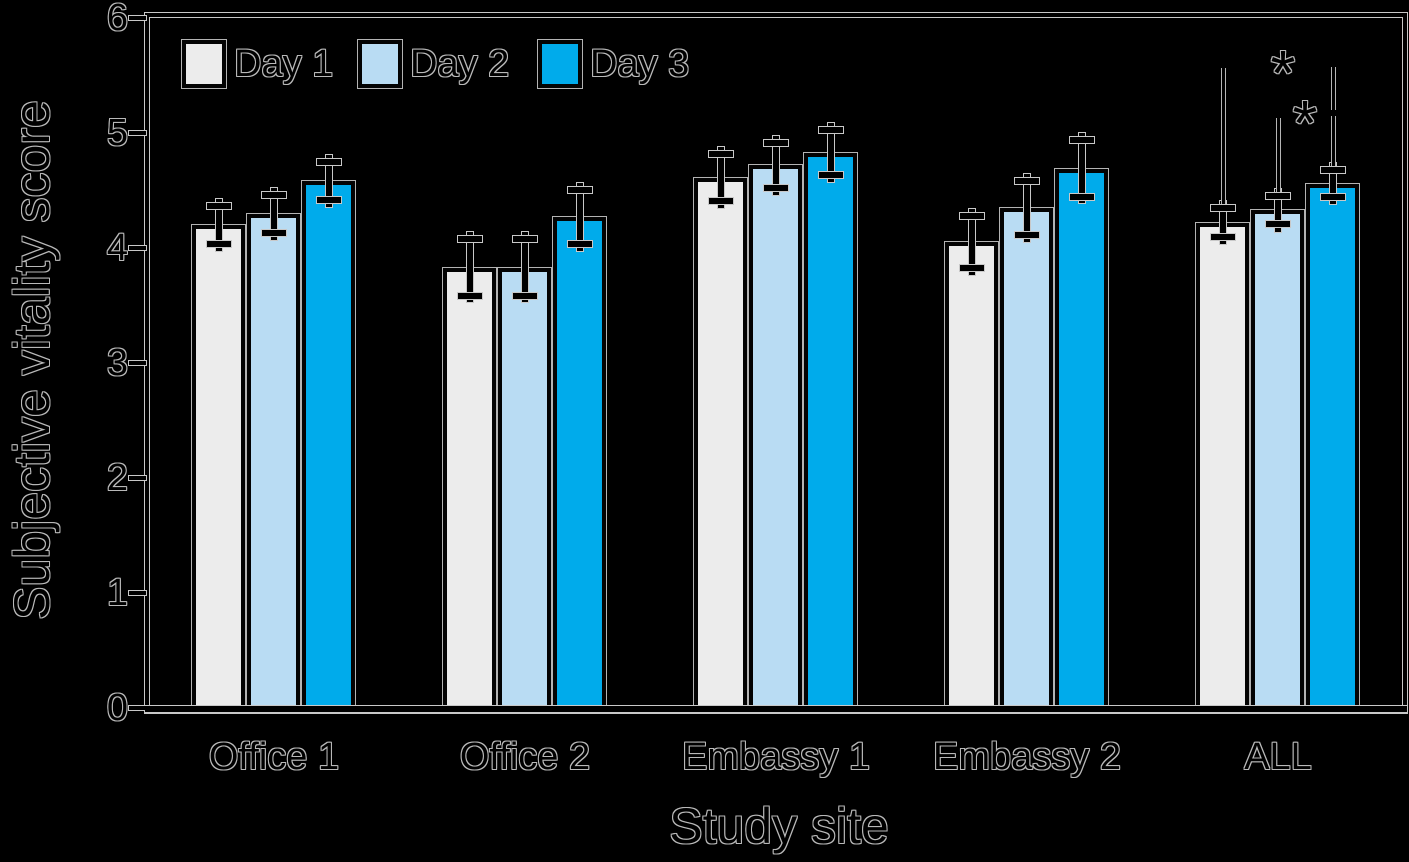 This screenshot has width=1409, height=862. What do you see at coordinates (1277, 460) in the screenshot?
I see `bar-day2-all` at bounding box center [1277, 460].